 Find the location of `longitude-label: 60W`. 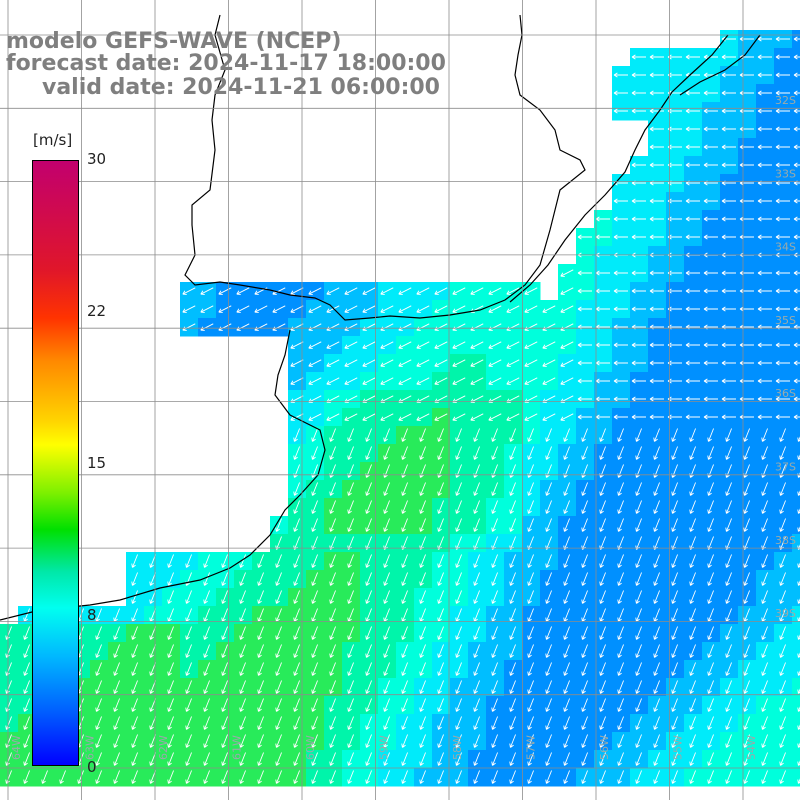

longitude-label: 60W is located at coordinates (310, 747).